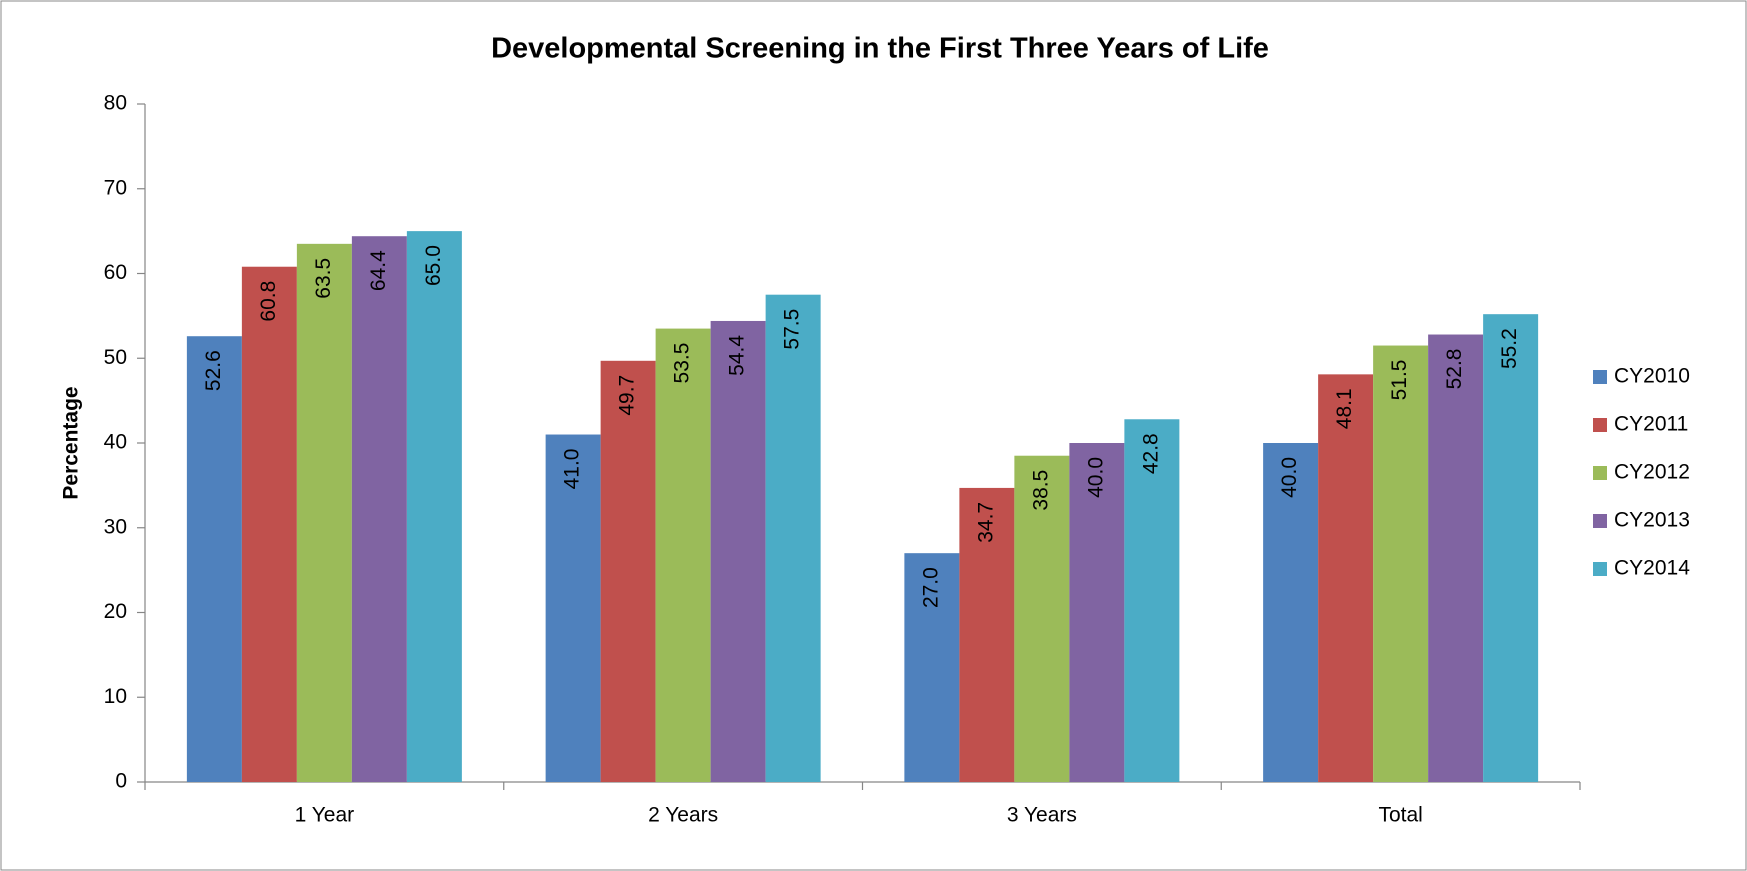  Describe the element at coordinates (325, 815) in the screenshot. I see `x-tick-label: 1 Year` at that location.